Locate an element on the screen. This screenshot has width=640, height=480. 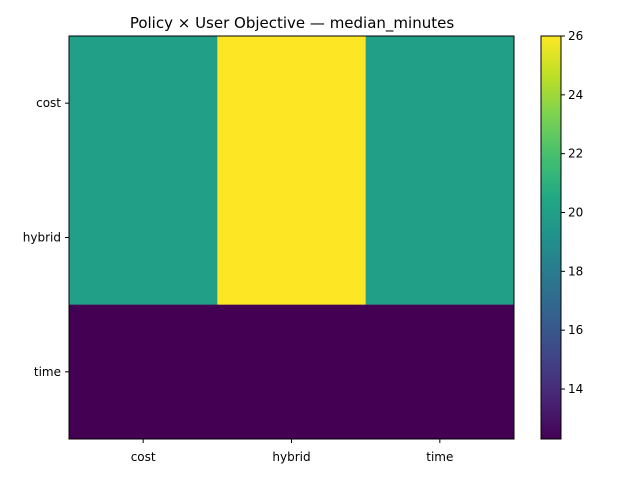
heatmap-cell-hybrid-time is located at coordinates (440, 238).